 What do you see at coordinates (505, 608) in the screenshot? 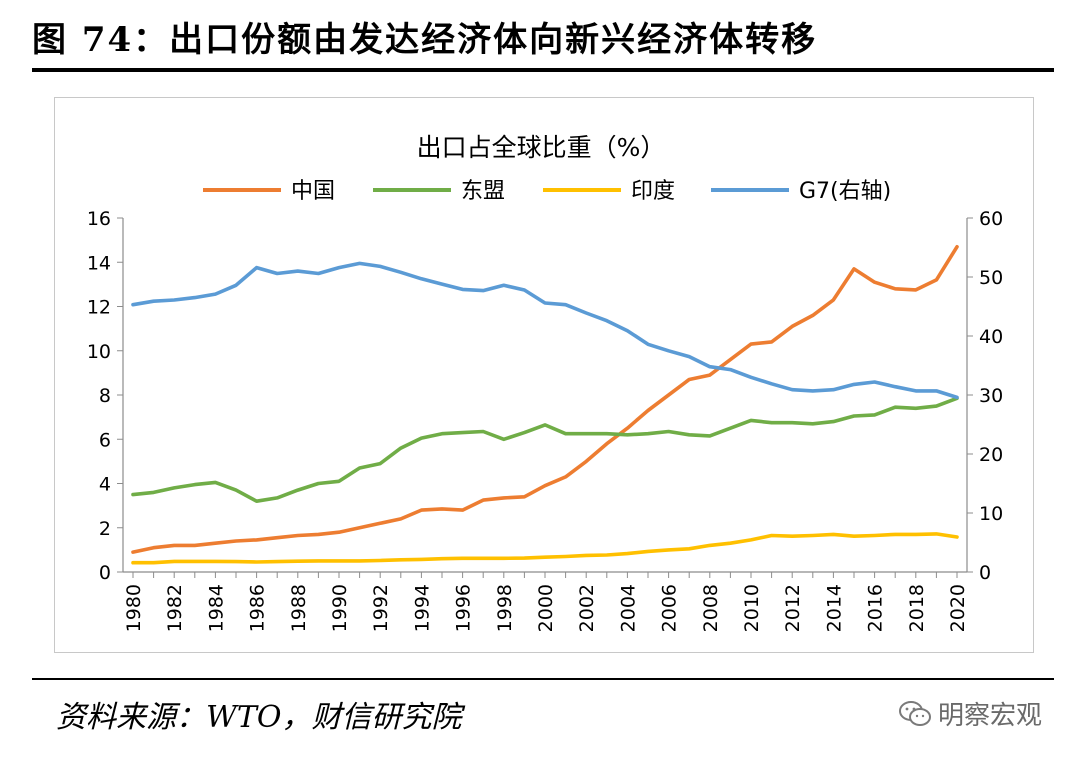
I see `x-tick-label: 1998` at bounding box center [505, 608].